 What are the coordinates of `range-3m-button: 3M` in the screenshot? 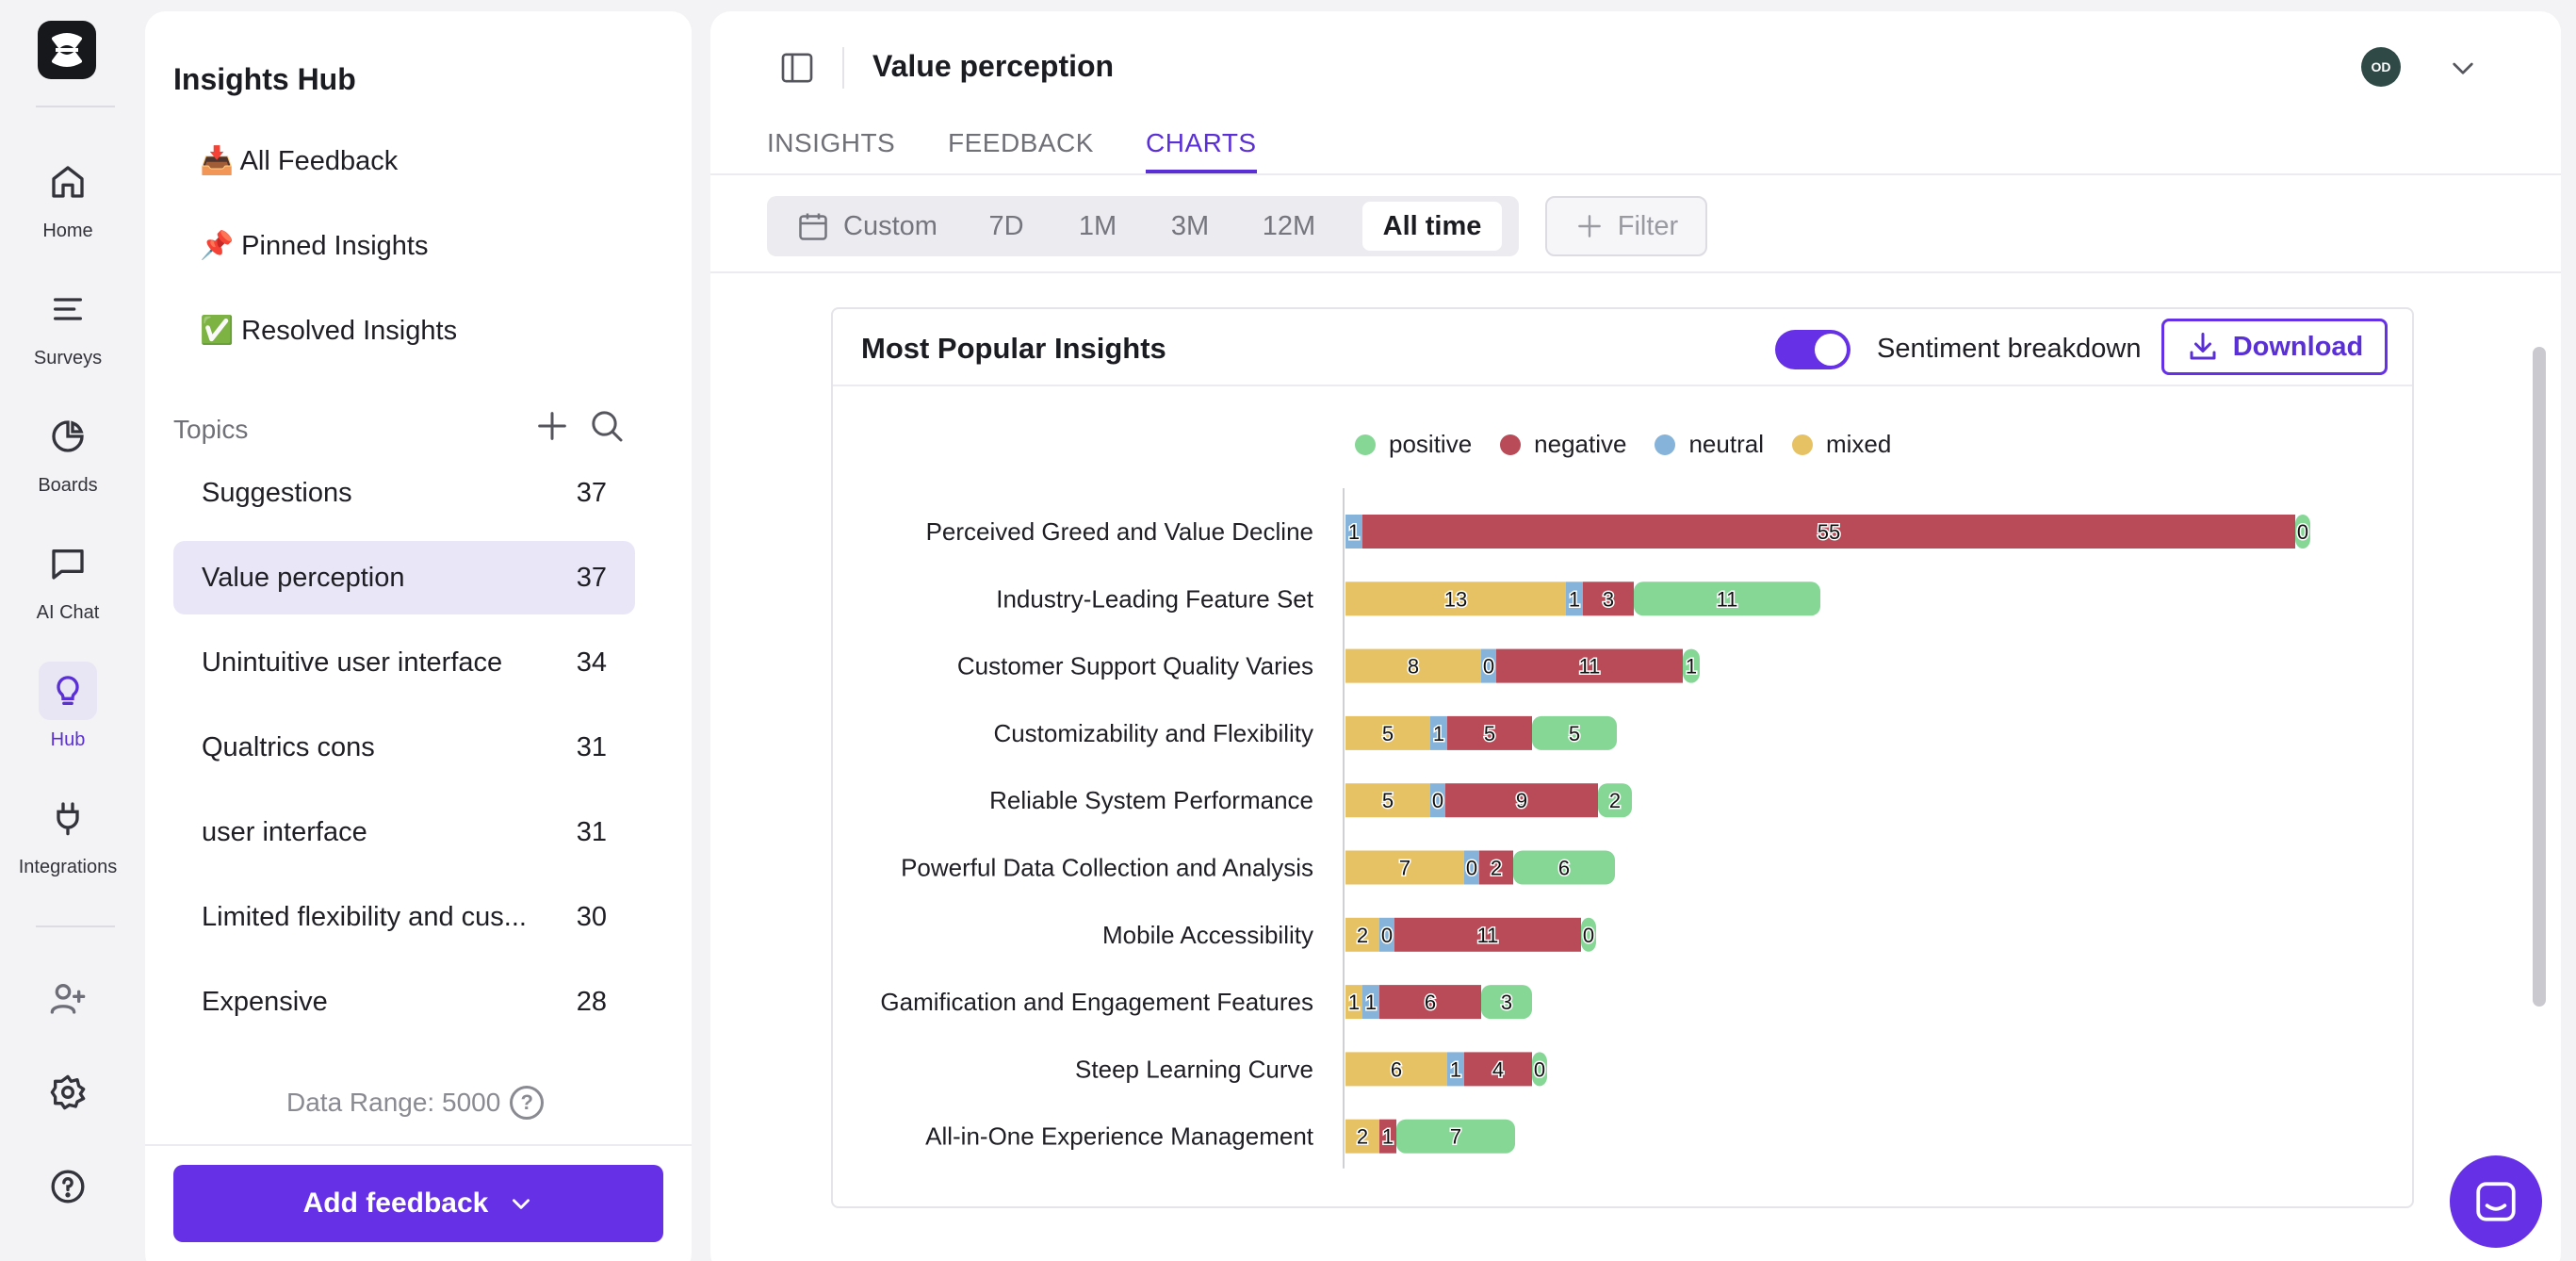 It's located at (1190, 225).